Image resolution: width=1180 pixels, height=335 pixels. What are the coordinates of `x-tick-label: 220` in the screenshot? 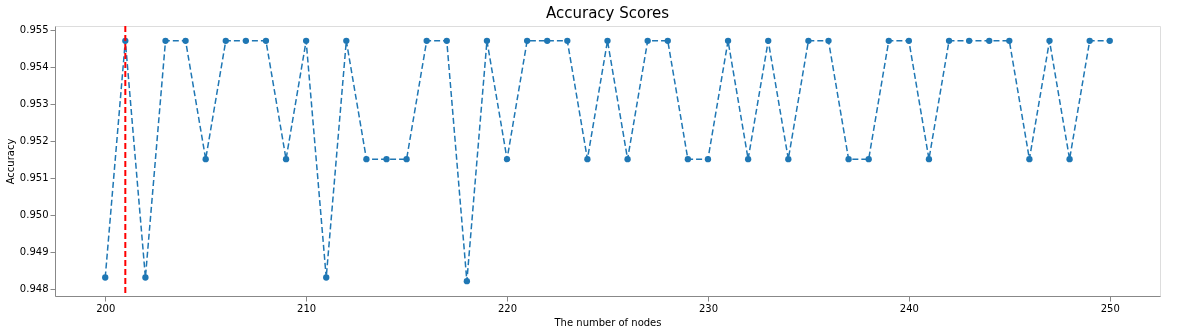 It's located at (508, 308).